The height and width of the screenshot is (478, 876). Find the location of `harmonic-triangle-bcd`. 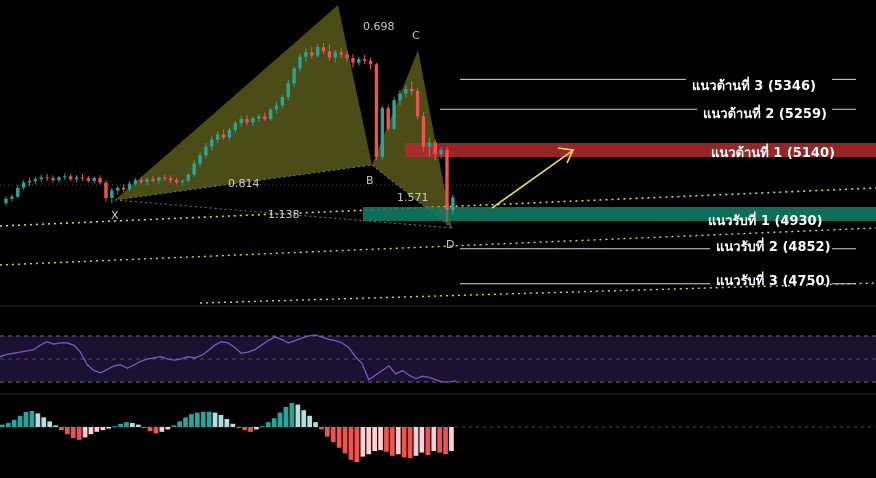

harmonic-triangle-bcd is located at coordinates (412, 139).